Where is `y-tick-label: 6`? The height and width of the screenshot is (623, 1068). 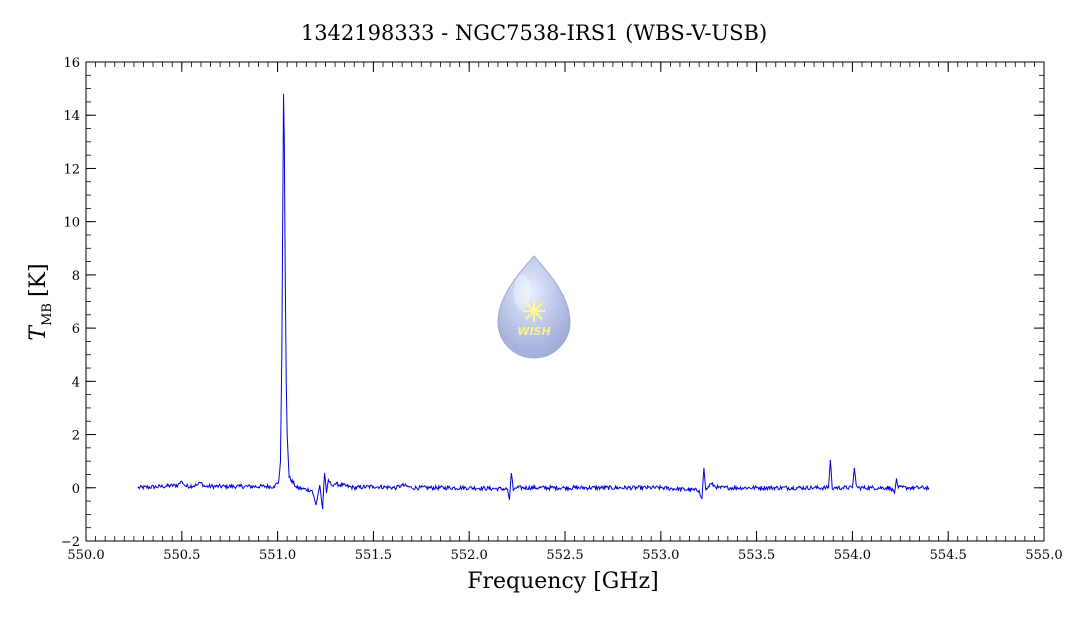 y-tick-label: 6 is located at coordinates (76, 329).